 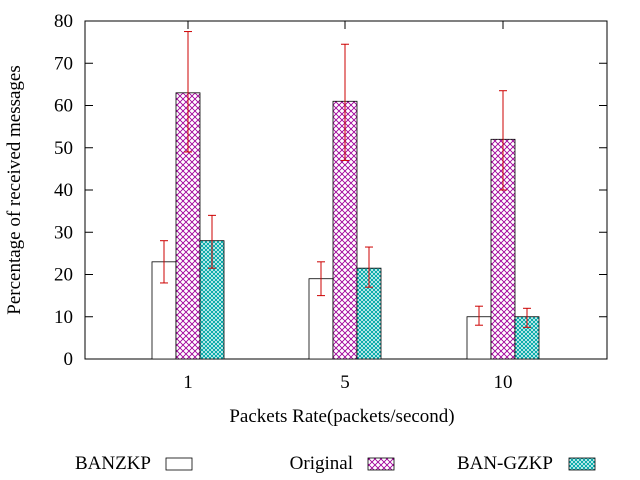 What do you see at coordinates (505, 463) in the screenshot?
I see `legend-label: BAN-GZKP` at bounding box center [505, 463].